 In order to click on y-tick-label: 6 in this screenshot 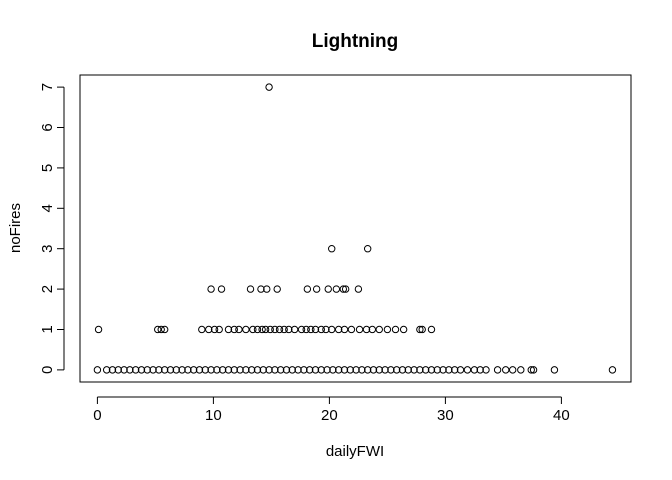, I will do `click(47, 127)`.